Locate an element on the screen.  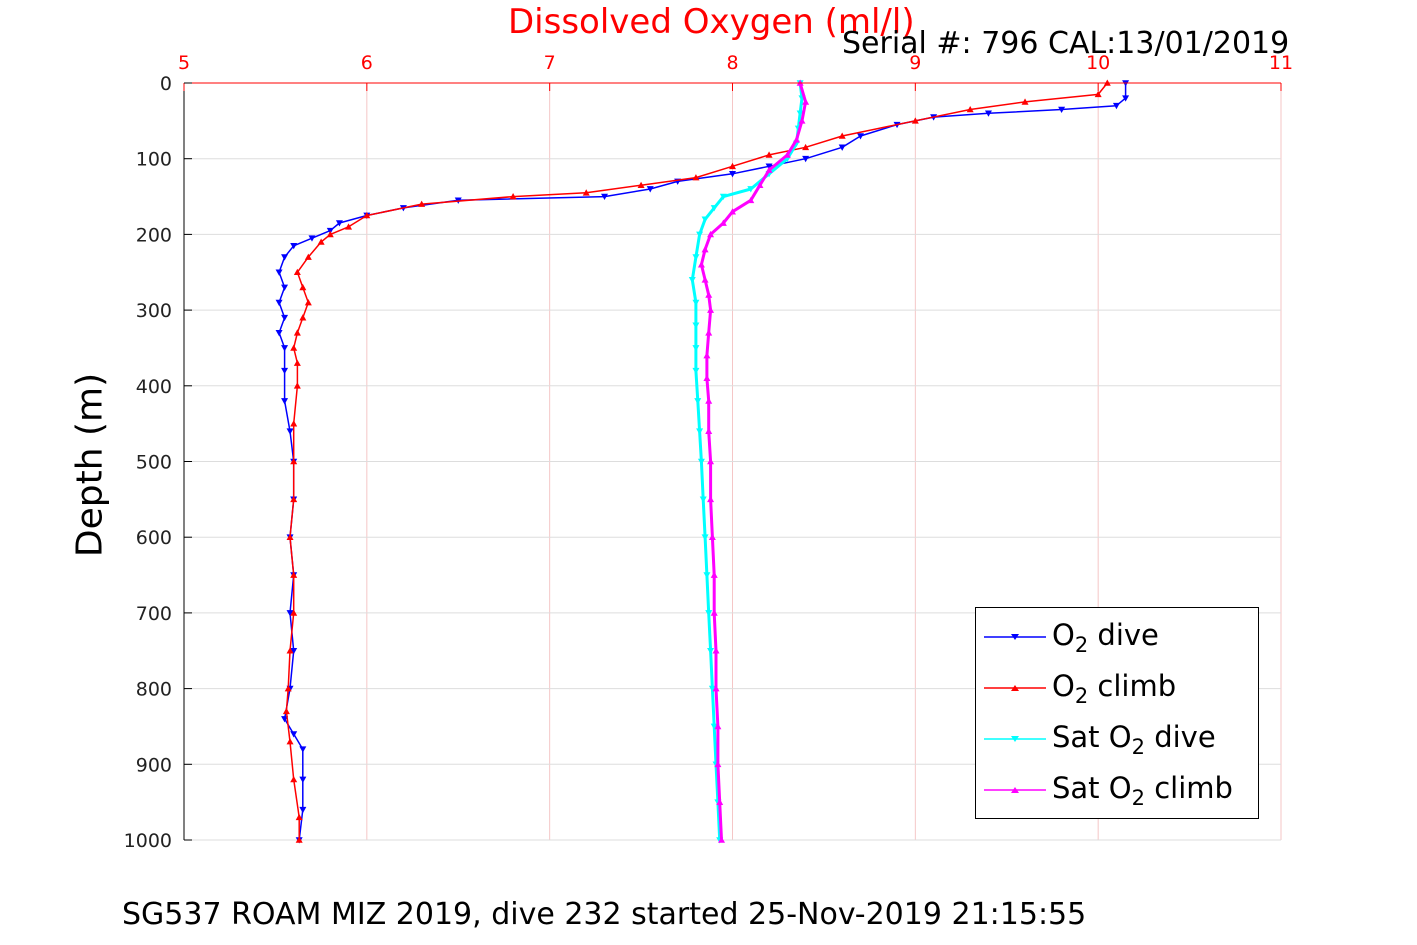
y-tick-label: 1000 is located at coordinates (148, 841).